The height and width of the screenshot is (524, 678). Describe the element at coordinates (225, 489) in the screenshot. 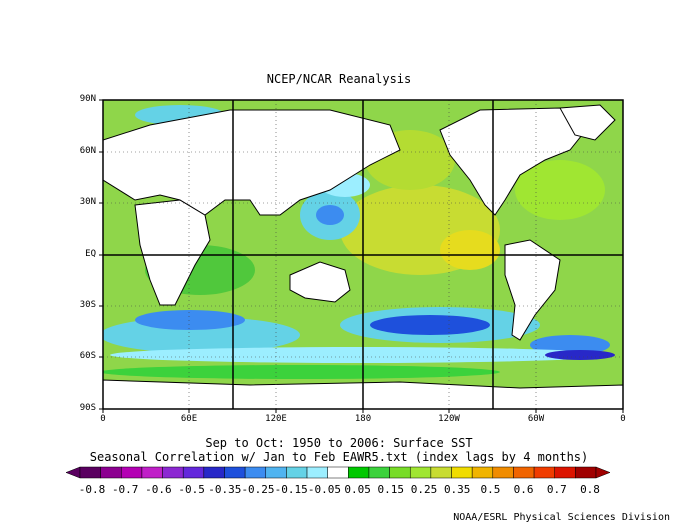

I see `colorbar-label: -0.35` at that location.